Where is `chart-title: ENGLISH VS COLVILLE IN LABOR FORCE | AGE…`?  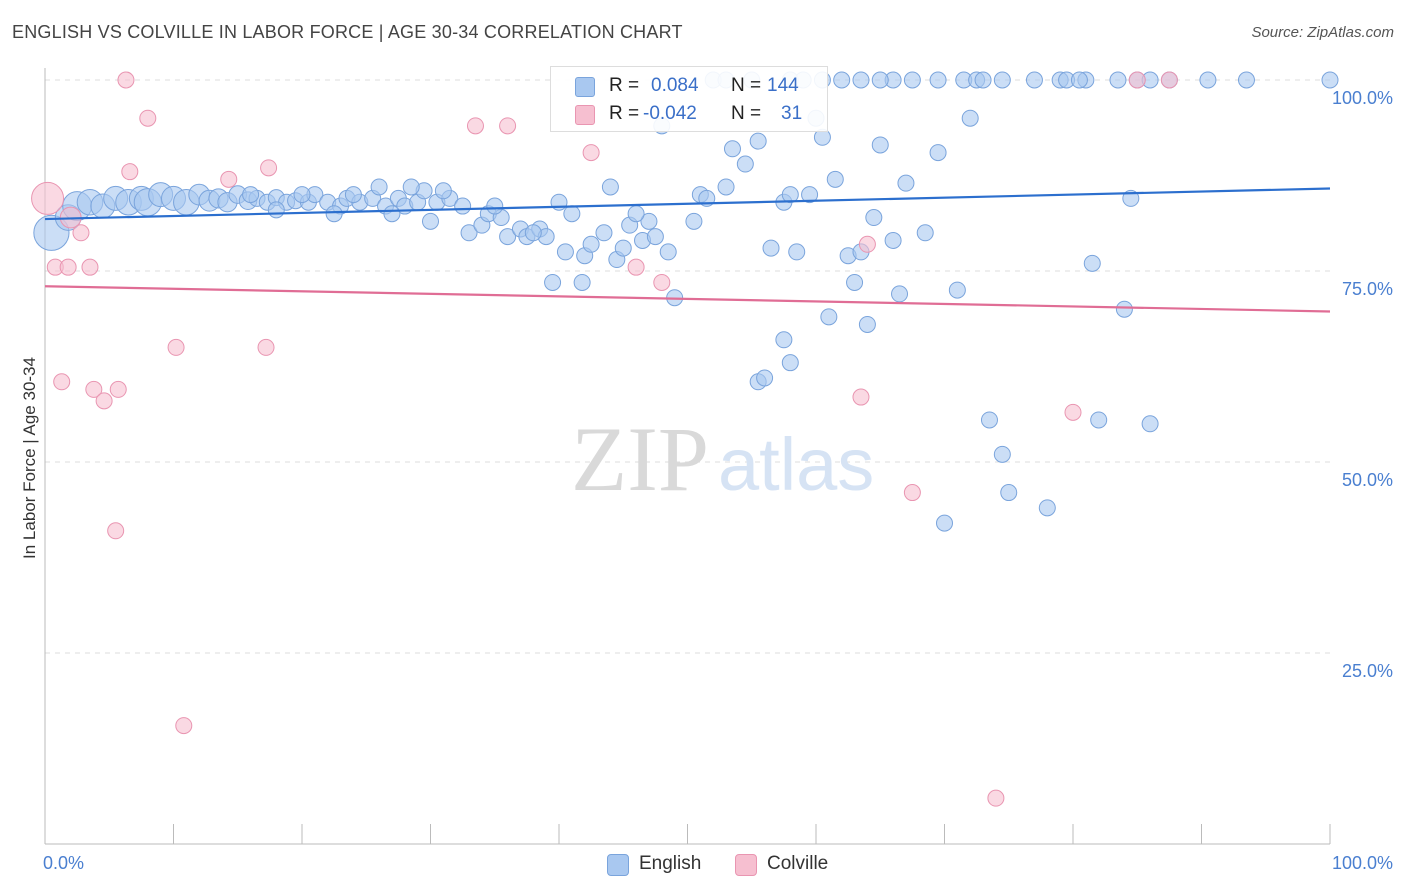
chart-title: ENGLISH VS COLVILLE IN LABOR FORCE | AGE… is located at coordinates (347, 32).